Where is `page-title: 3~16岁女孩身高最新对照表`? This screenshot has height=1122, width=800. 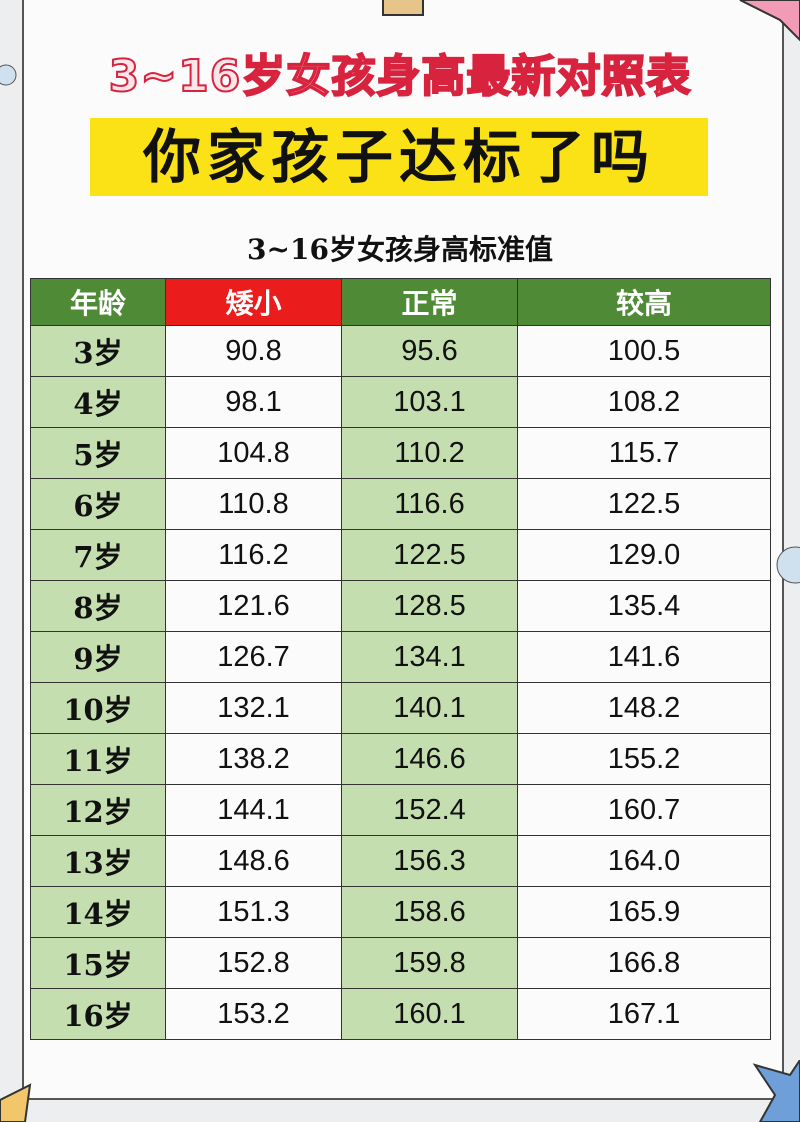
page-title: 3~16岁女孩身高最新对照表 is located at coordinates (400, 76).